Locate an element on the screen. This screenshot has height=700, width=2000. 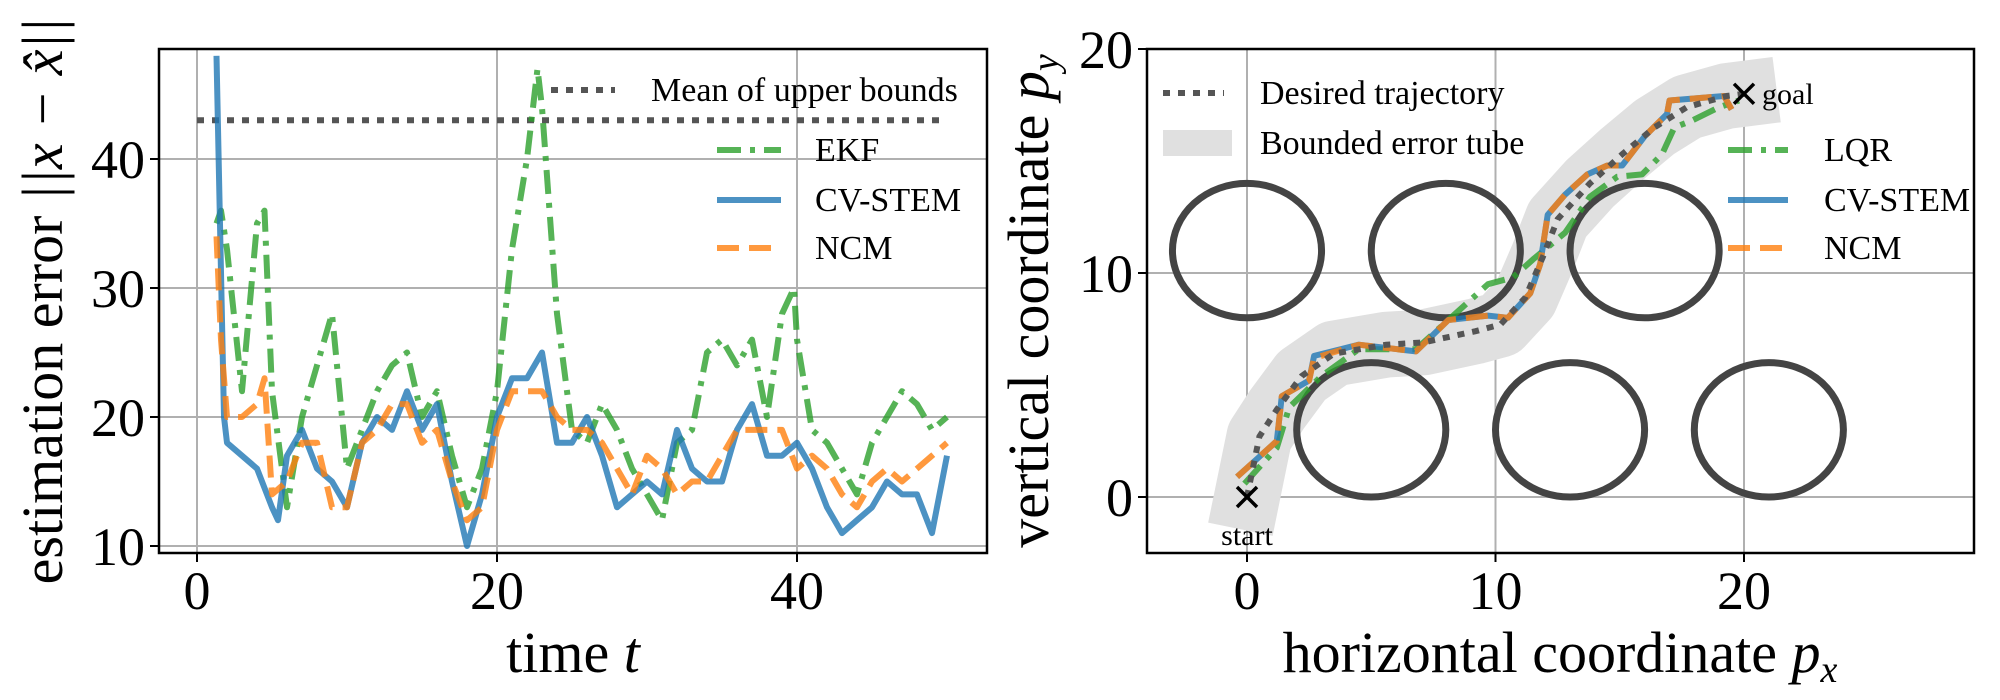
legend-label: EKF is located at coordinates (847, 150).